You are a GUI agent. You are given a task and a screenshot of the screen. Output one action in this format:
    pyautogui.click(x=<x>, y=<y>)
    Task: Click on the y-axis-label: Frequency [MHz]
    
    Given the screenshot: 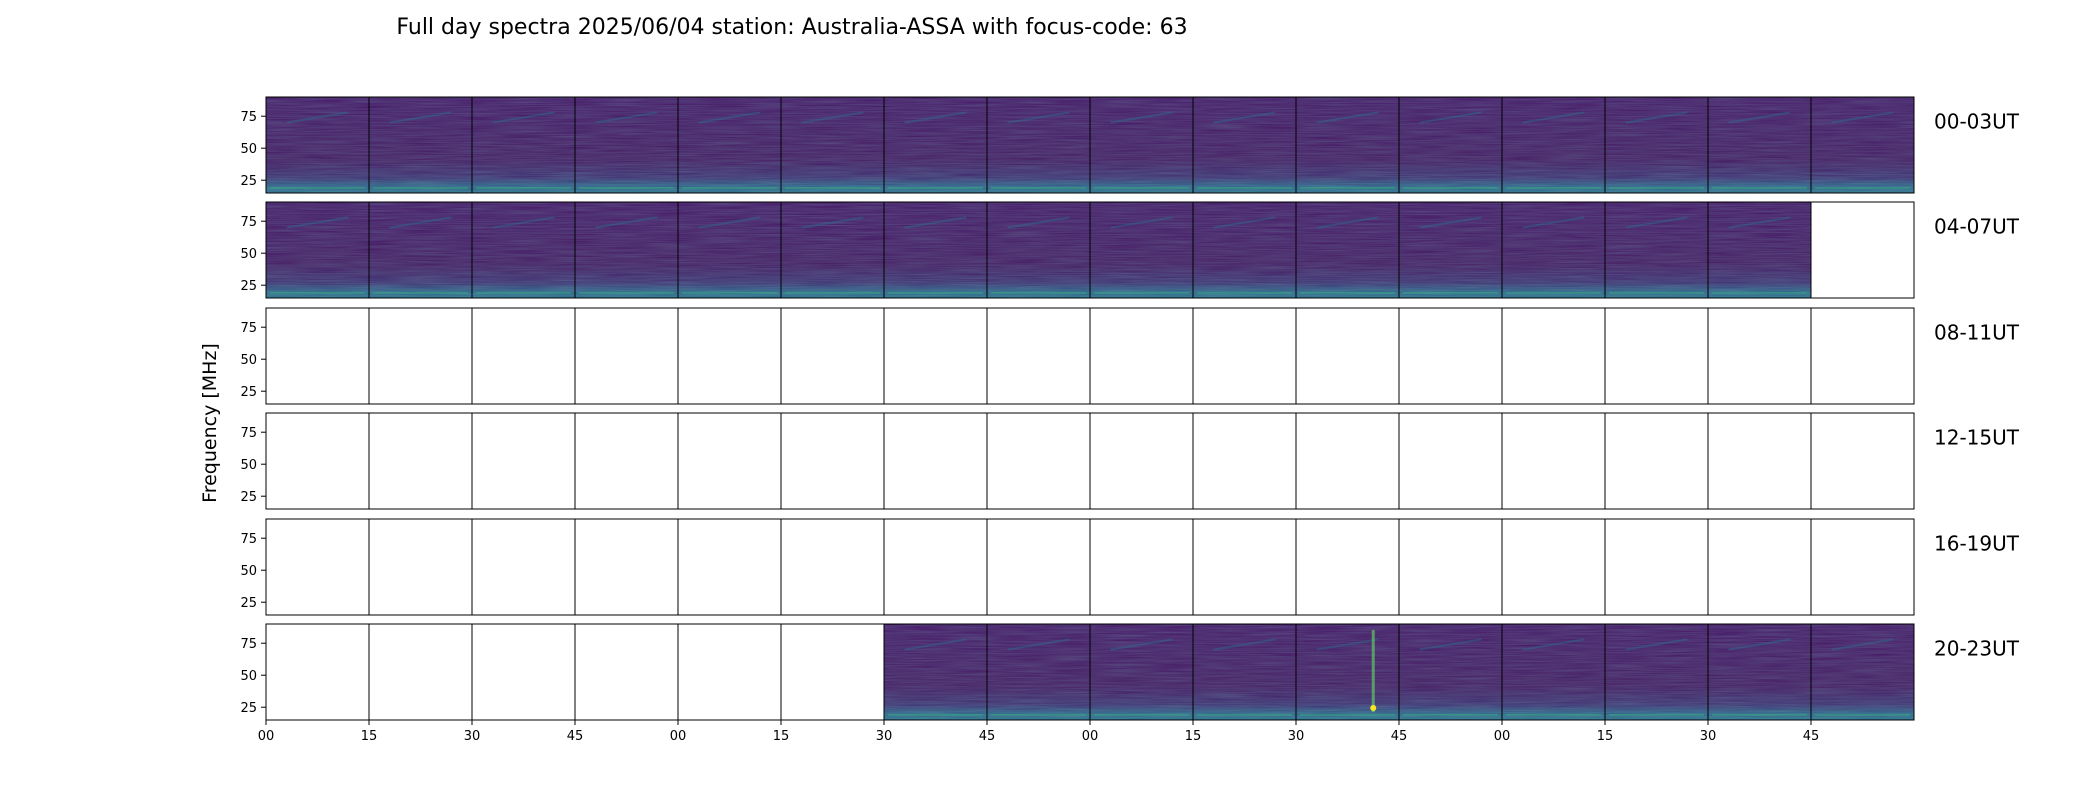 What is the action you would take?
    pyautogui.click(x=210, y=423)
    